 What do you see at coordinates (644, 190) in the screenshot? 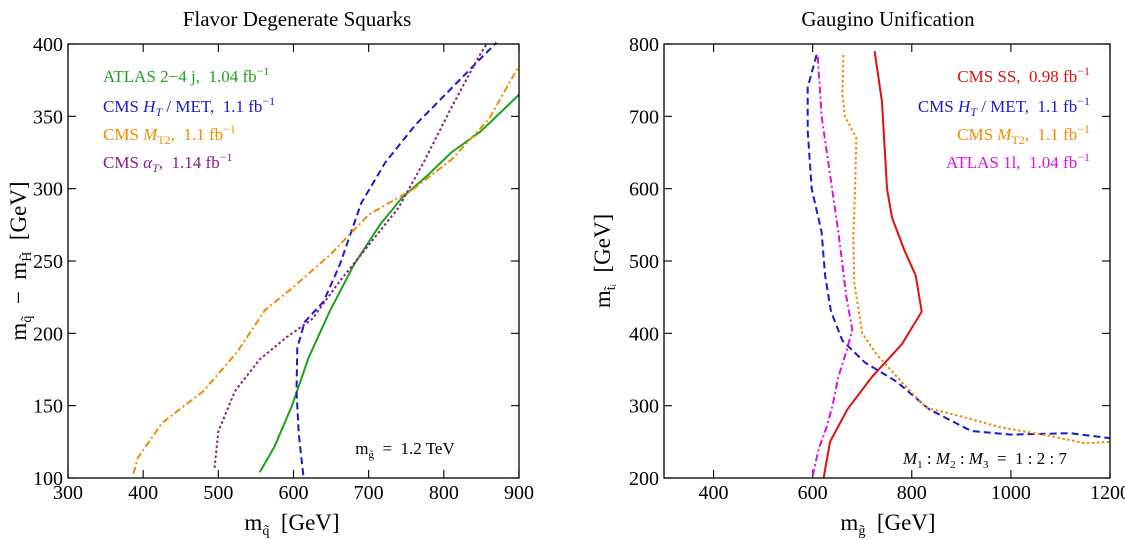
I see `y-tick-label: 600` at bounding box center [644, 190].